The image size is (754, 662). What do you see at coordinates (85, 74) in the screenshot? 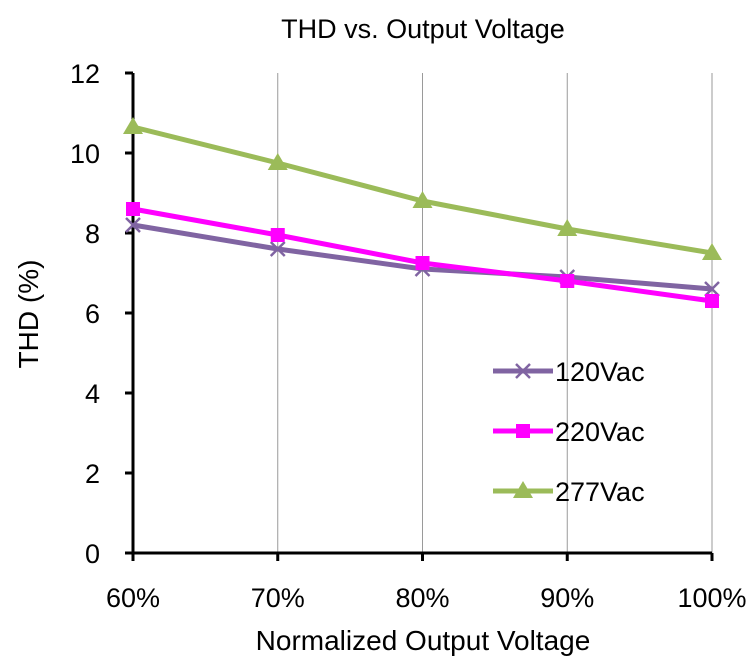
I see `y-tick-label: 12` at bounding box center [85, 74].